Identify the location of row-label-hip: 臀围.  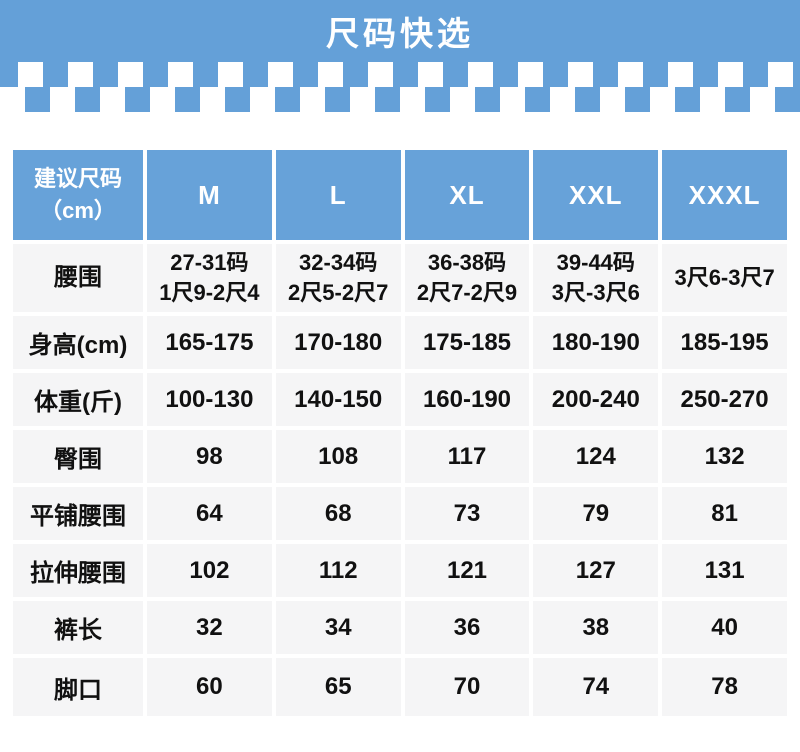
(78, 456).